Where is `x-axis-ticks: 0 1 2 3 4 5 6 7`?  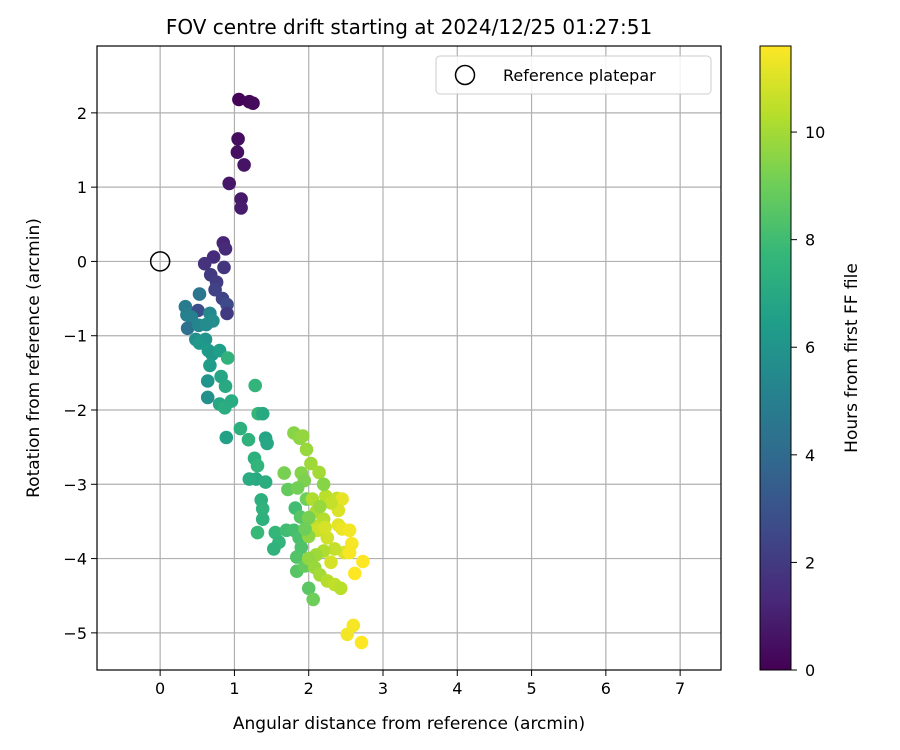
x-axis-ticks: 0 1 2 3 4 5 6 7 is located at coordinates (420, 684).